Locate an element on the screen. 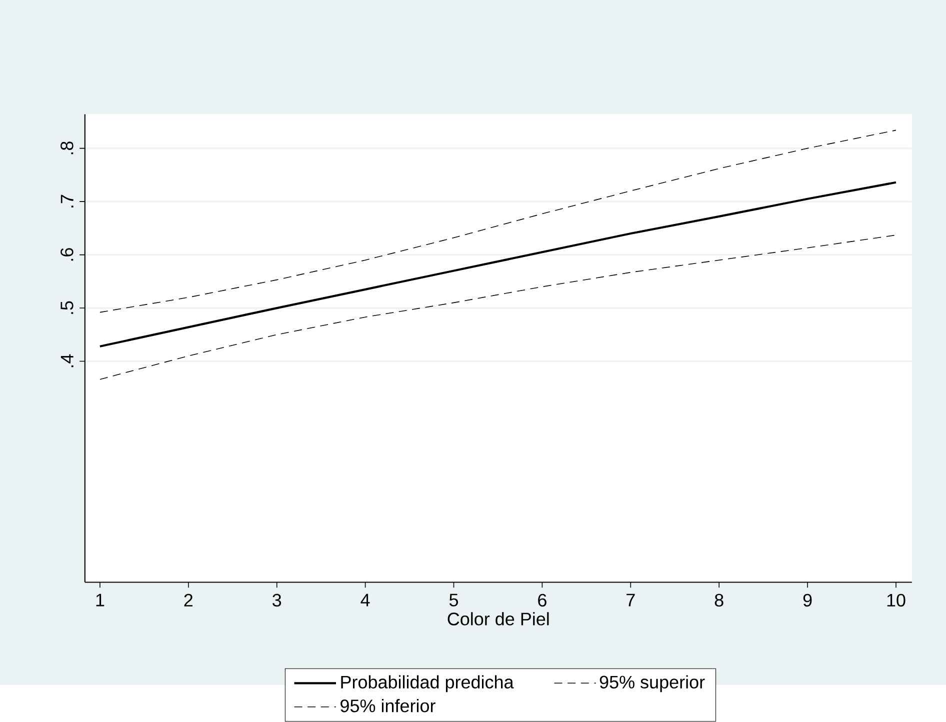 Image resolution: width=946 pixels, height=722 pixels. x-tick-label: 7 is located at coordinates (630, 600).